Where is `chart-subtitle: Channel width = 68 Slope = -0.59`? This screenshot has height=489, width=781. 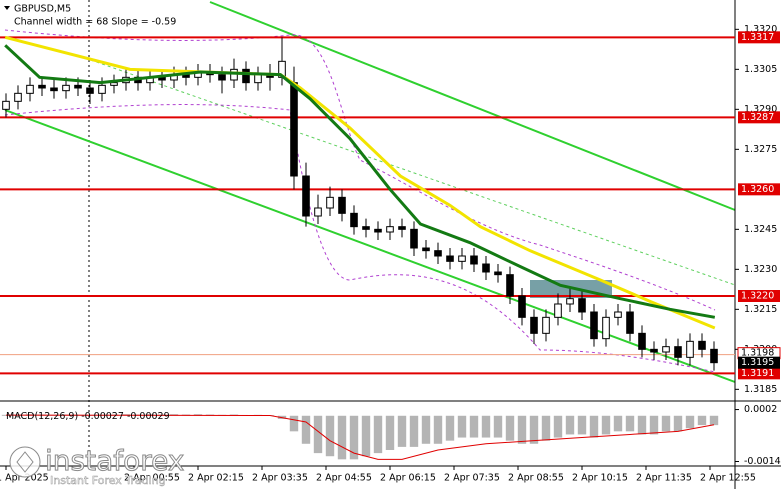 chart-subtitle: Channel width = 68 Slope = -0.59 is located at coordinates (95, 22).